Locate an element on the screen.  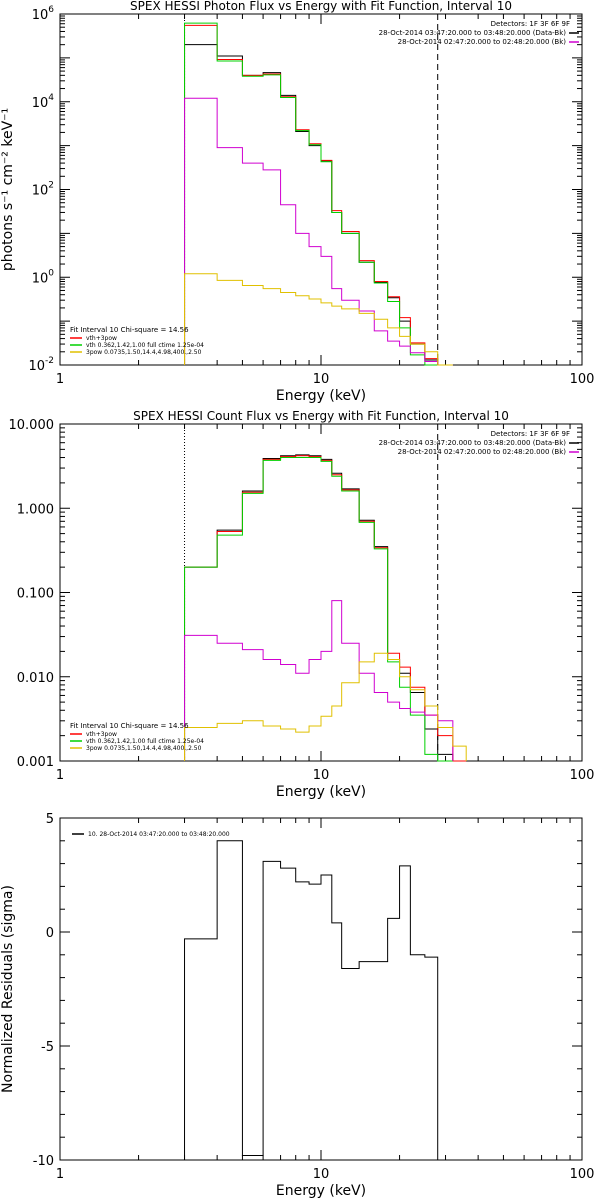
y-tick-label: -10 is located at coordinates (43, 1161).